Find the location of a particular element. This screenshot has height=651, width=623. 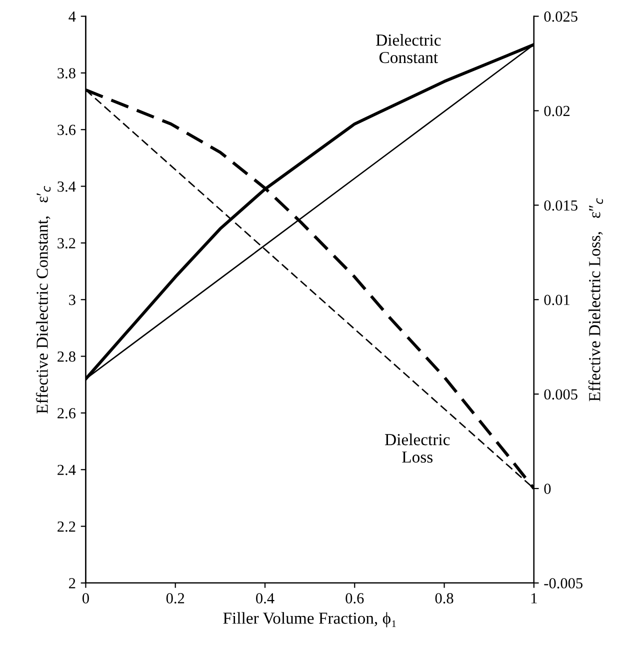

y-tick-label: 3.8 is located at coordinates (67, 73).